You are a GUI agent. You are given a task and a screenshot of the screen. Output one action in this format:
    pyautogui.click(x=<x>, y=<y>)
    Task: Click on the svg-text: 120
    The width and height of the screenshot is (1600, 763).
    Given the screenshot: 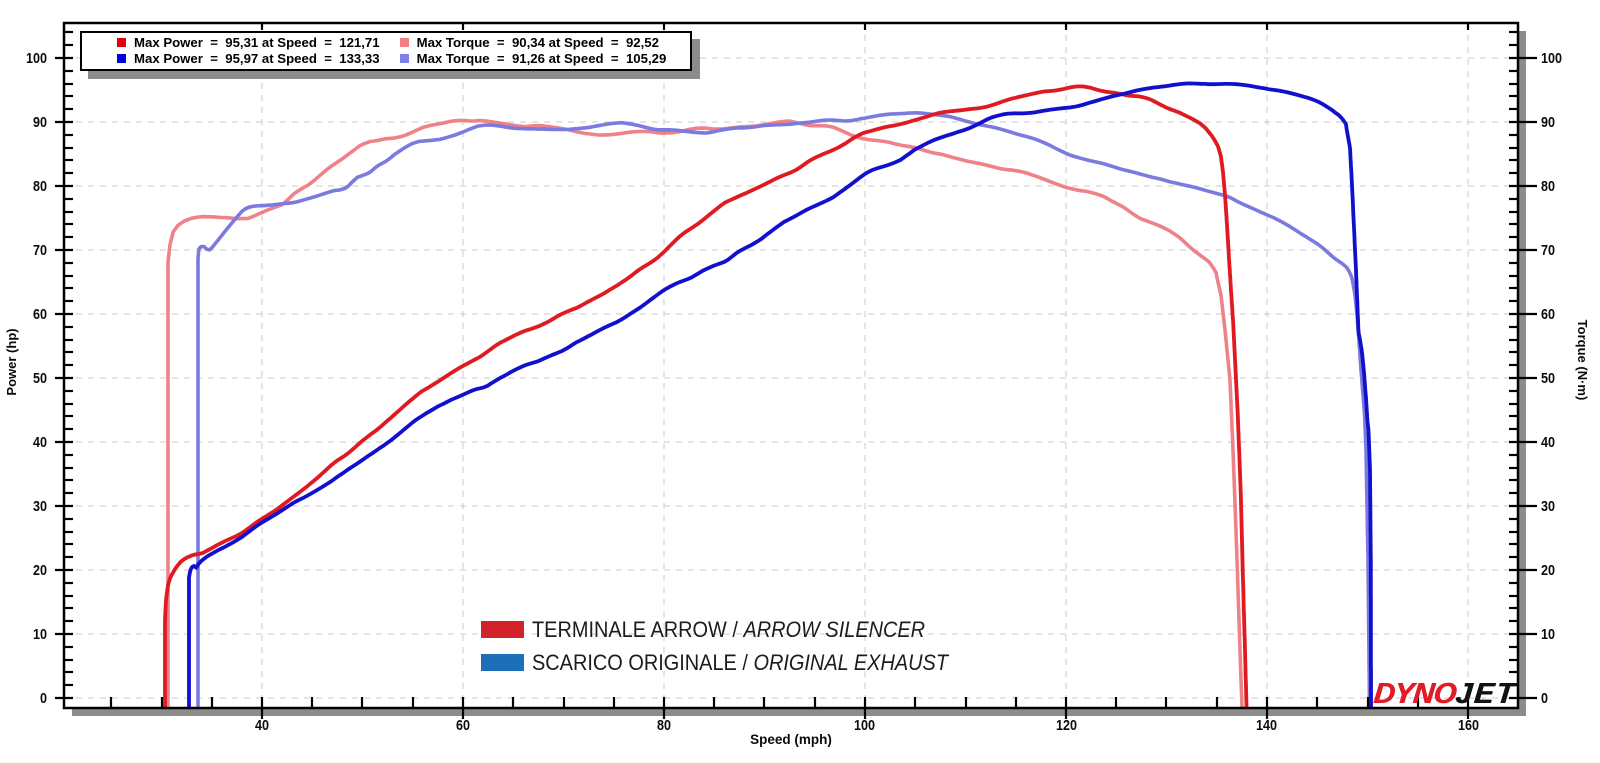 What is the action you would take?
    pyautogui.click(x=1066, y=726)
    